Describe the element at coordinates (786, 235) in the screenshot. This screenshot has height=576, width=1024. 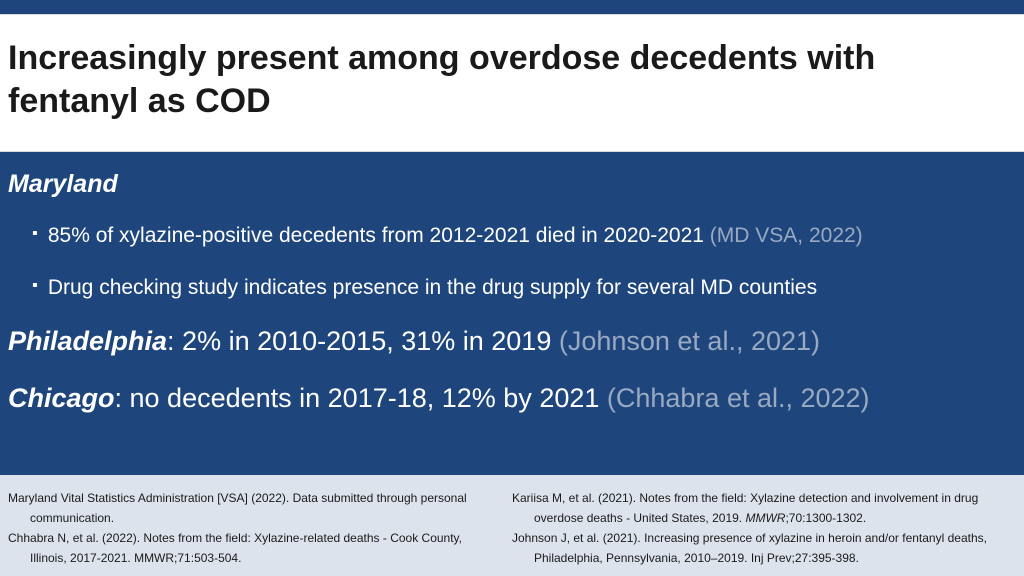
I see `bullet-citation: (MD VSA, 2022)` at that location.